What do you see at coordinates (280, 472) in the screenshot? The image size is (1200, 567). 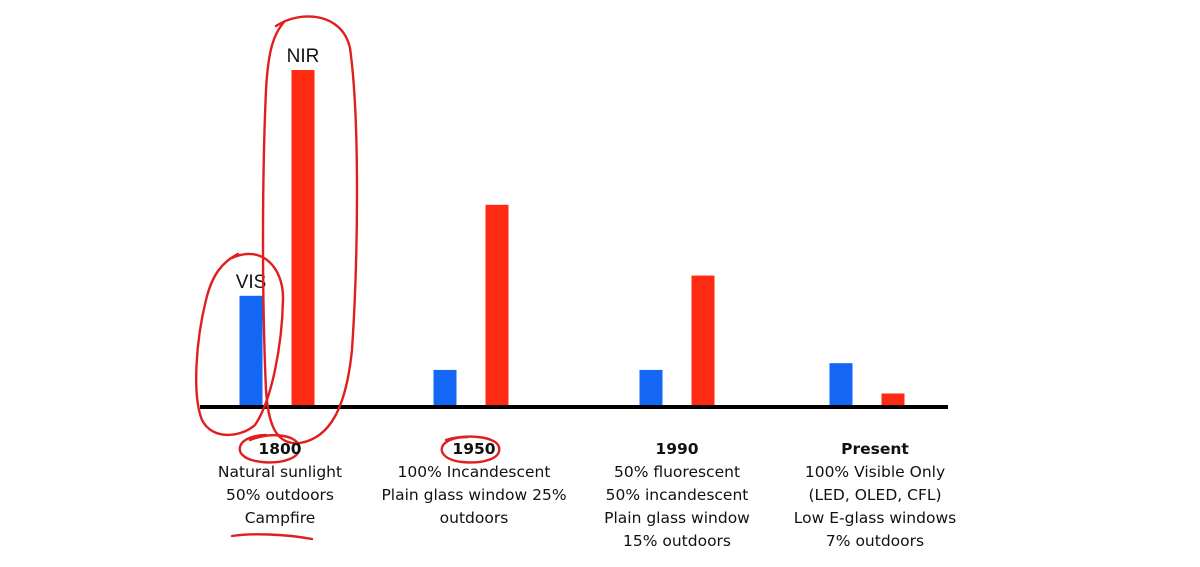 I see `category-line: Natural sunlight` at bounding box center [280, 472].